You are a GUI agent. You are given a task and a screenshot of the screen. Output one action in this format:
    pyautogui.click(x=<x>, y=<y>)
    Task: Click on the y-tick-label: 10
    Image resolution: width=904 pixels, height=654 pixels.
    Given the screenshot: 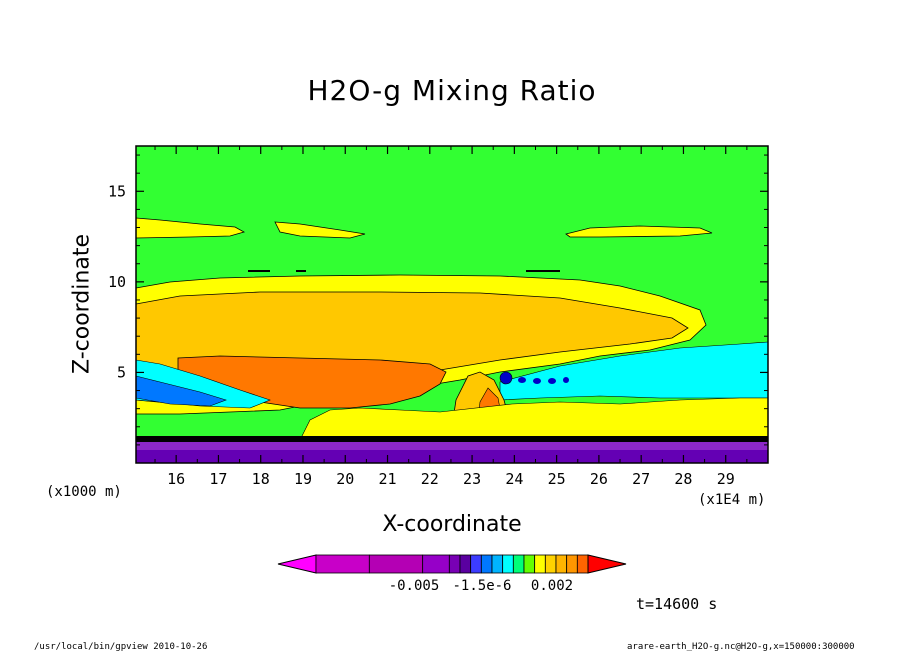 What is the action you would take?
    pyautogui.click(x=117, y=282)
    